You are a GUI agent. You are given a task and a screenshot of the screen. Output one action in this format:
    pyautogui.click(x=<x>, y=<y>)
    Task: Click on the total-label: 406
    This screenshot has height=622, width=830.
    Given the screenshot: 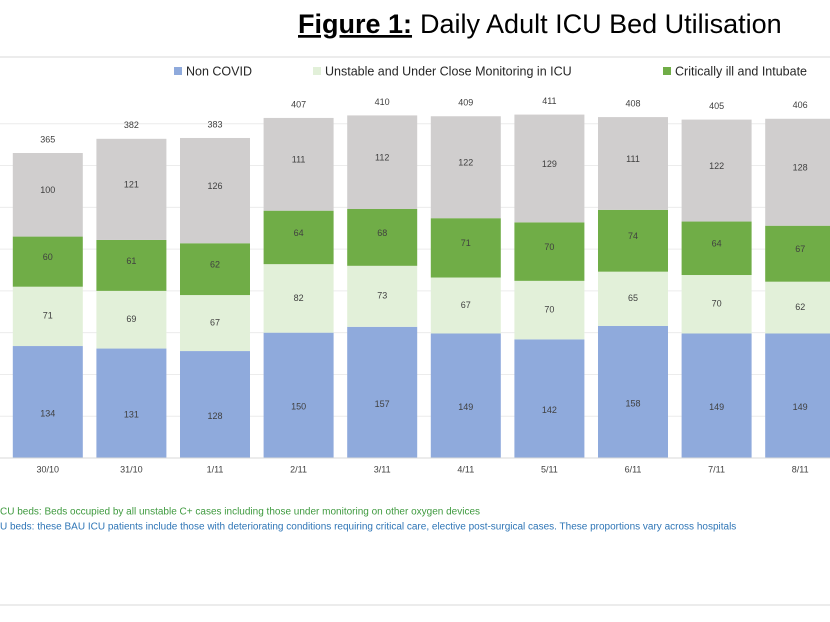 What is the action you would take?
    pyautogui.click(x=800, y=105)
    